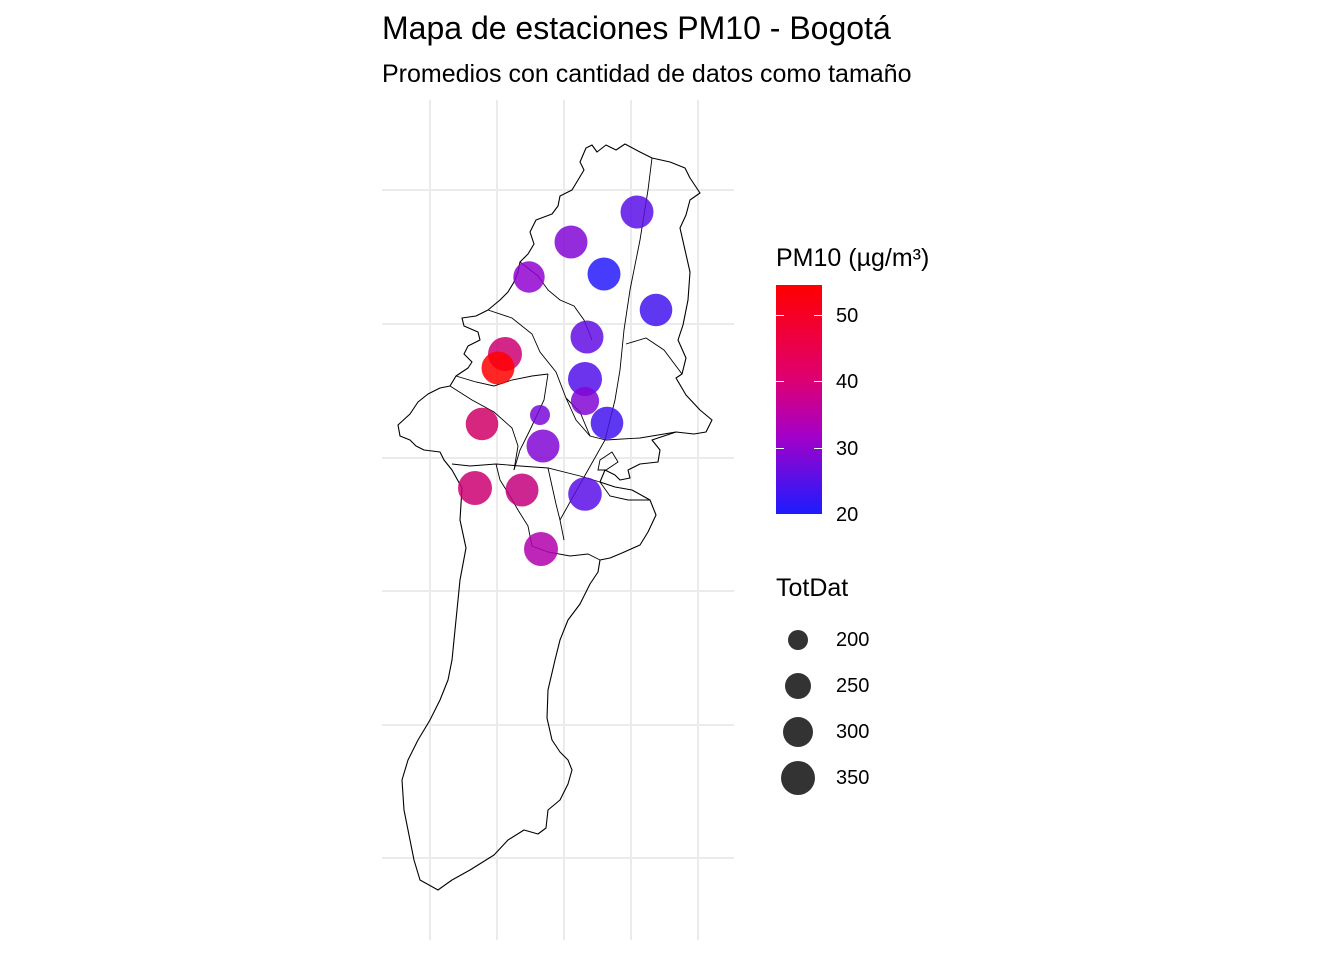 This screenshot has height=960, width=1344. What do you see at coordinates (853, 732) in the screenshot?
I see `size-legend-label: 300` at bounding box center [853, 732].